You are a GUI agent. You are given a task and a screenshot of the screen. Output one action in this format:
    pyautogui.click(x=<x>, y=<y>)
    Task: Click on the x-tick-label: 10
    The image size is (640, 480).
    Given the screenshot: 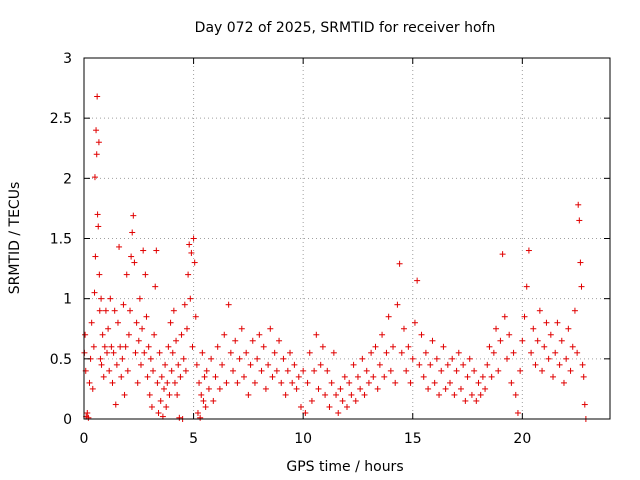 What is the action you would take?
    pyautogui.click(x=303, y=439)
    